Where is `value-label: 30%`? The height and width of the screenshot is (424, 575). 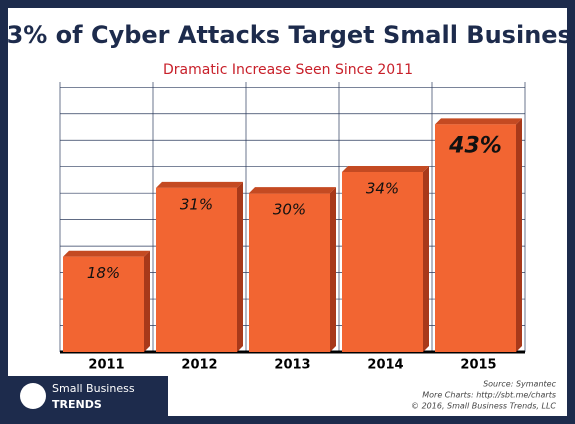
value-label: 30% is located at coordinates (289, 210).